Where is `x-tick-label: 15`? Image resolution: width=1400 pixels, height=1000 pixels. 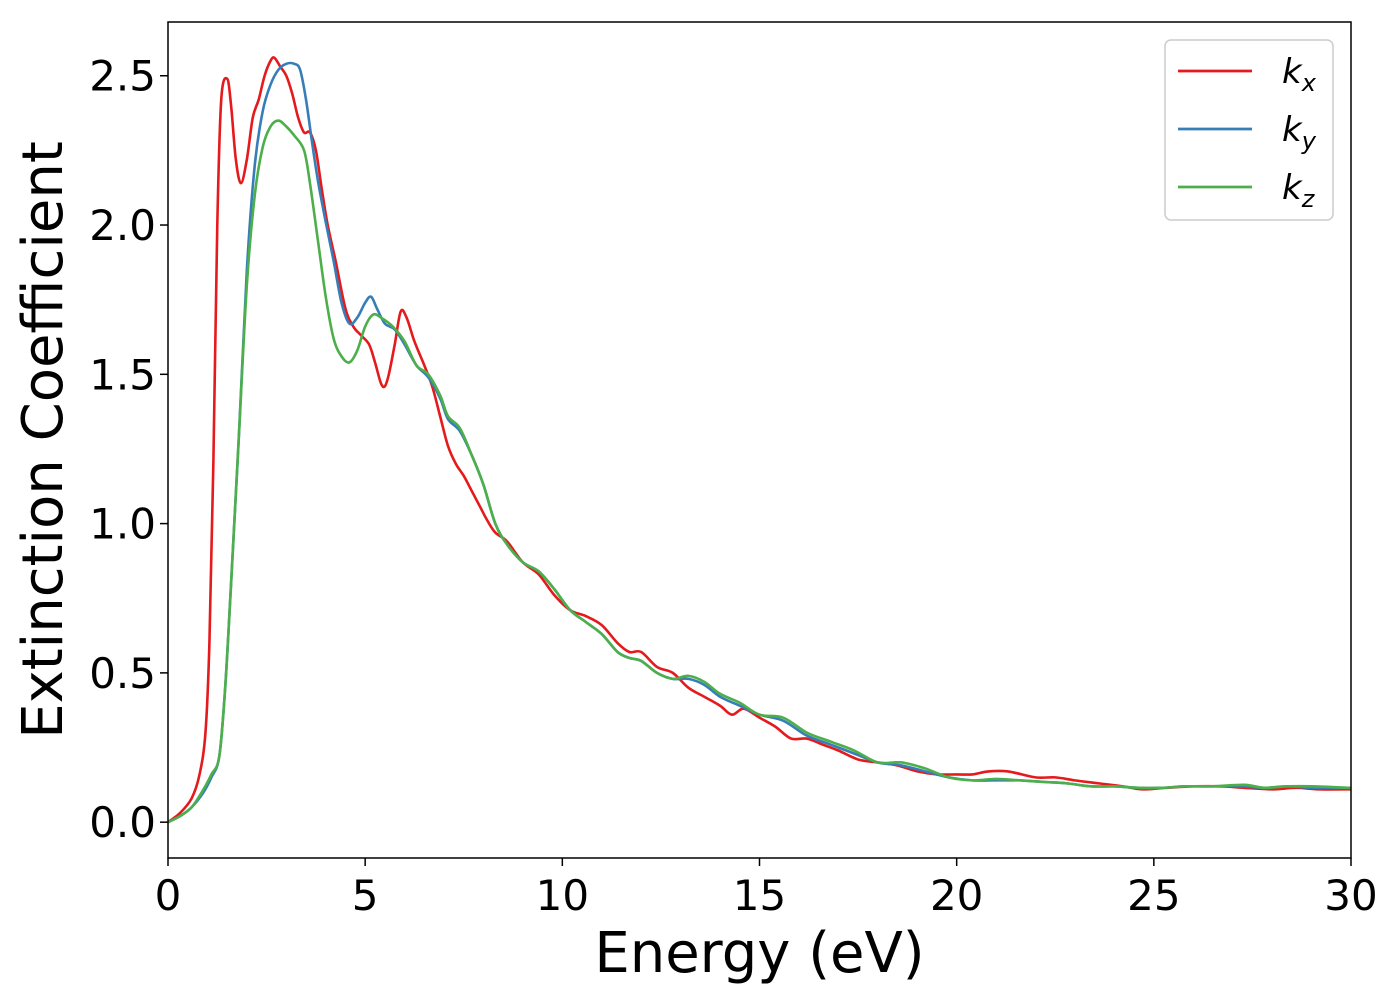 x-tick-label: 15 is located at coordinates (759, 895).